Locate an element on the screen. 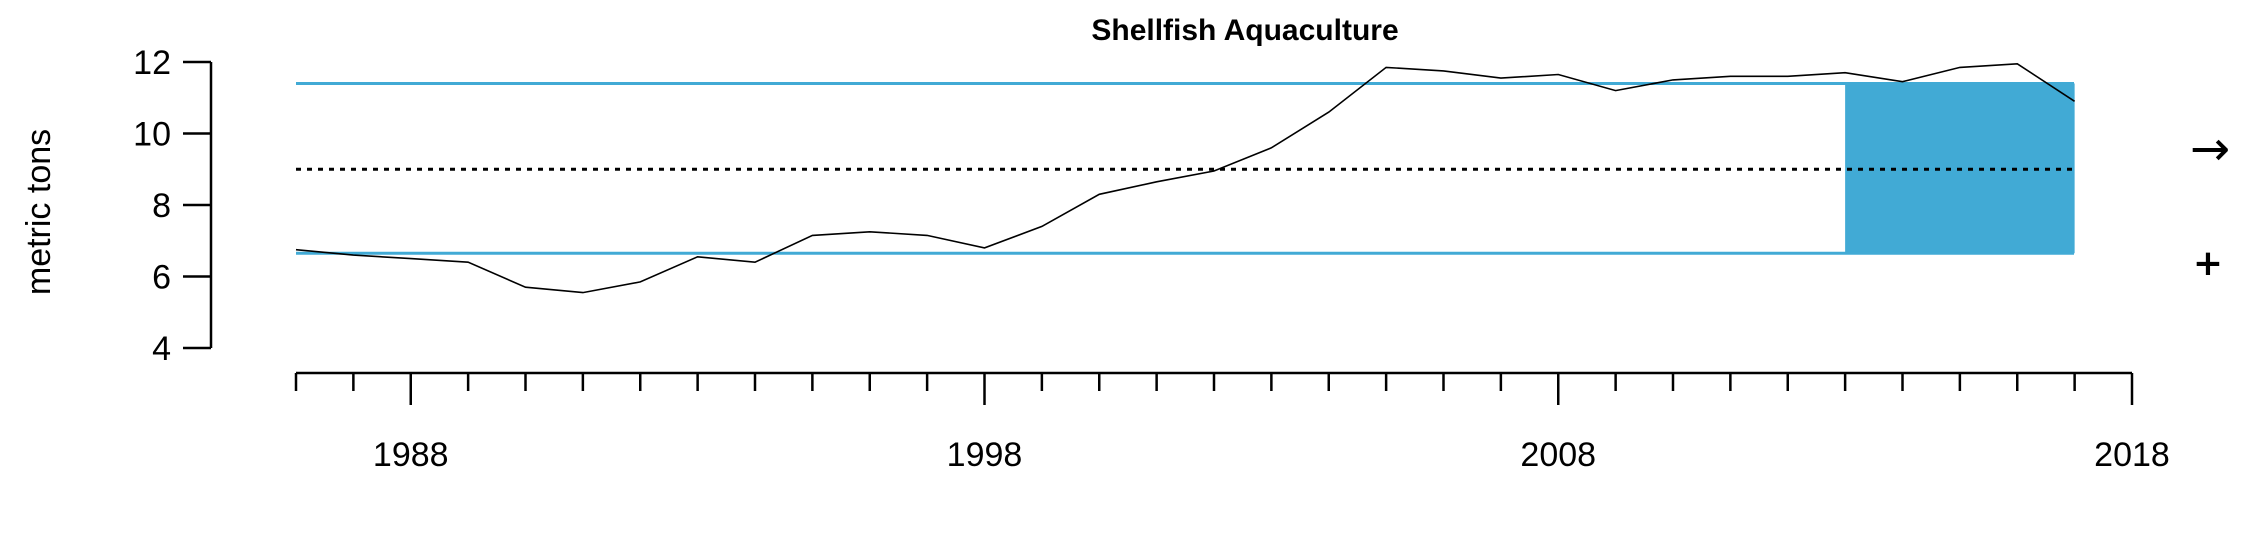 The width and height of the screenshot is (2250, 540). y-tick-label-12: 12 is located at coordinates (152, 63).